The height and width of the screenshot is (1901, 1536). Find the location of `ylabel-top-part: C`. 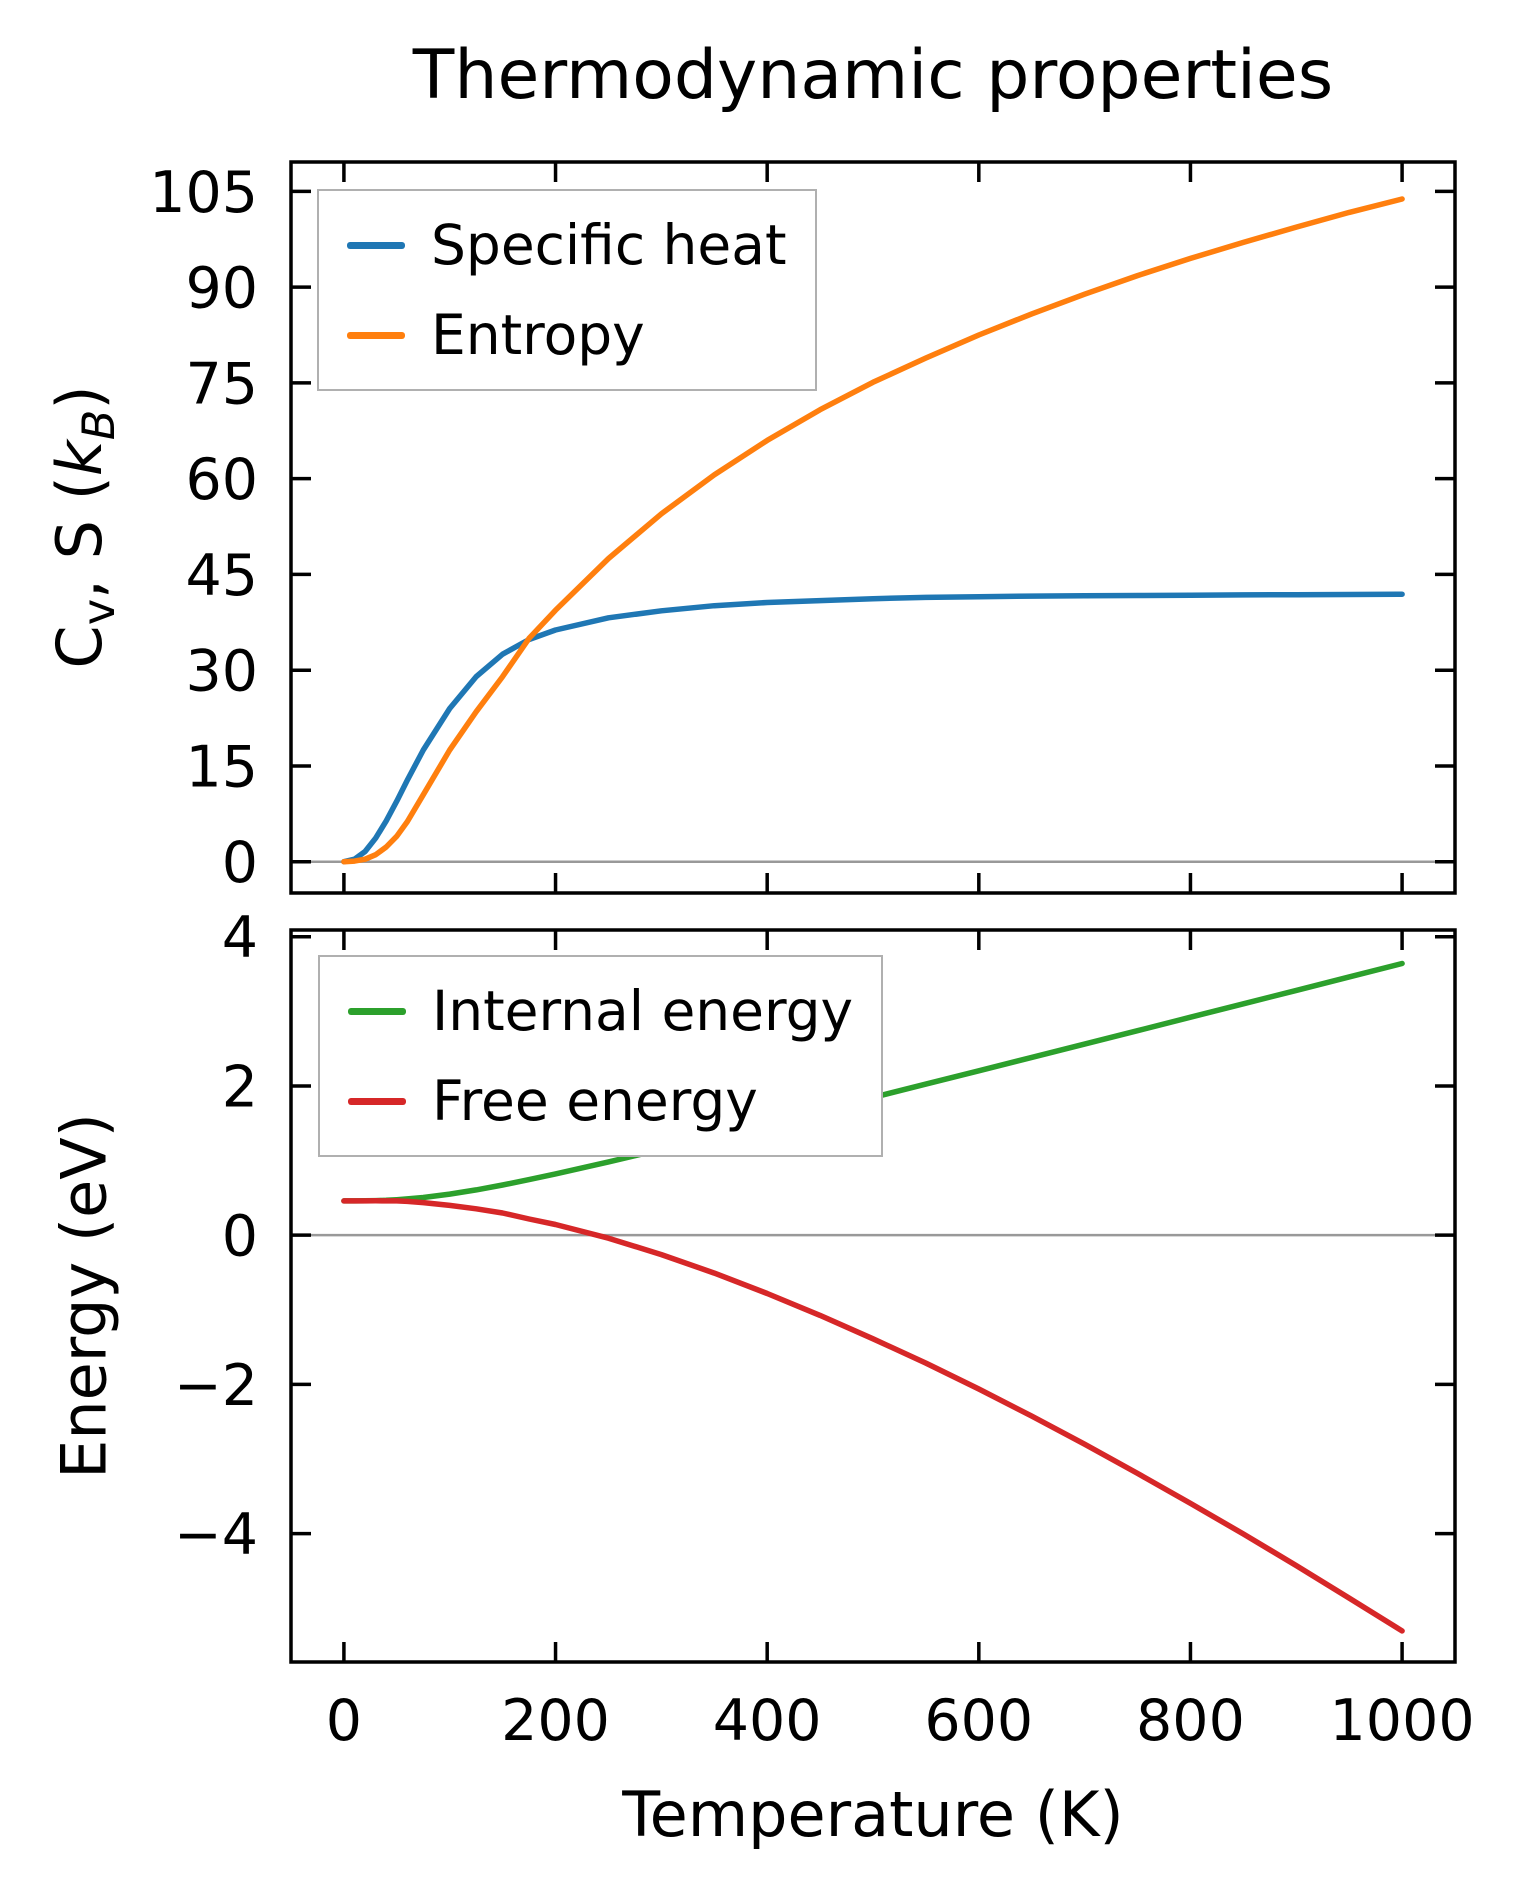

ylabel-top-part: C is located at coordinates (79, 647).